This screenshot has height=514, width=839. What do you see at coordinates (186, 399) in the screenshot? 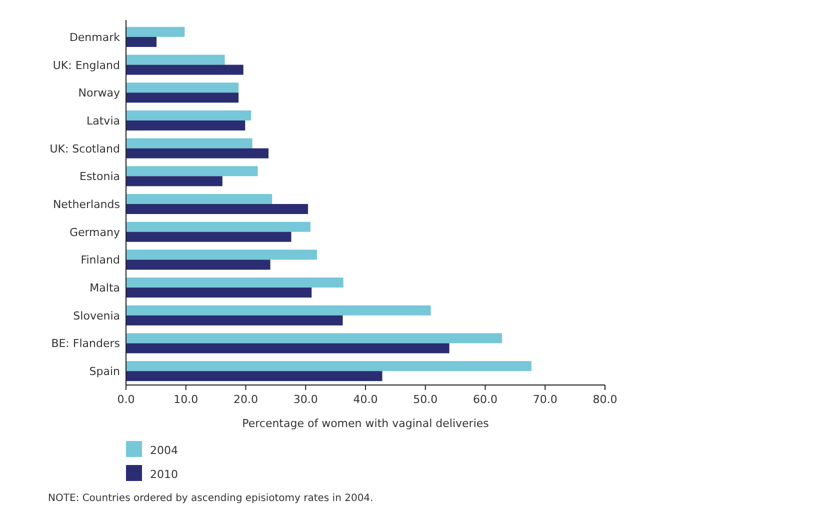
I see `x-tick-label: 10.0` at bounding box center [186, 399].